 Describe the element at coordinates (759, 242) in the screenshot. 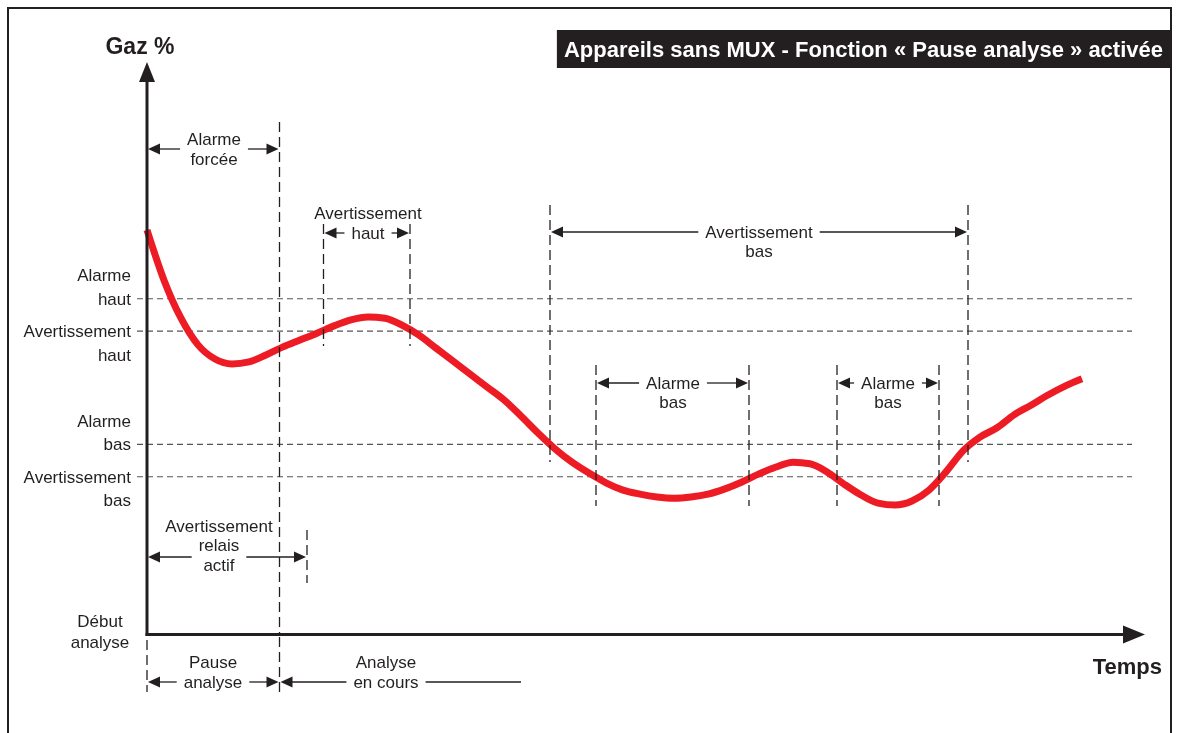

I see `annotation: Avertissement bas` at that location.